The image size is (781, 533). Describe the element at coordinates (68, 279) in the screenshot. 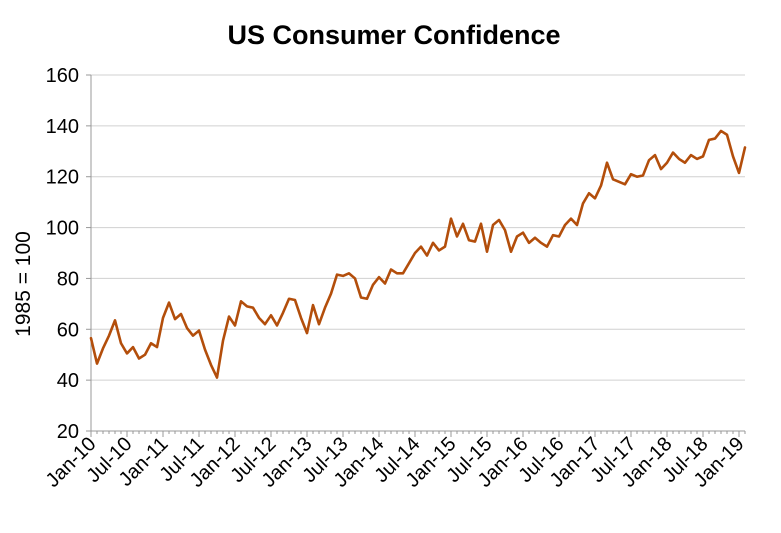

I see `y-tick-label: 80` at that location.